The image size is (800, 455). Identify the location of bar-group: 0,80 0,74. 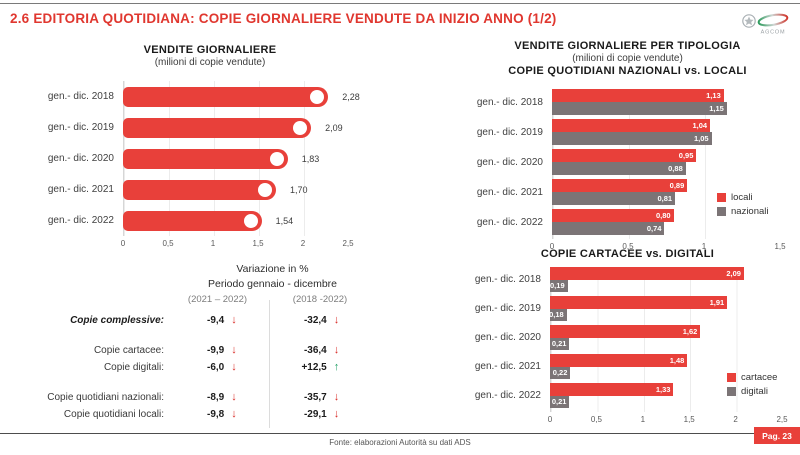
(613, 222).